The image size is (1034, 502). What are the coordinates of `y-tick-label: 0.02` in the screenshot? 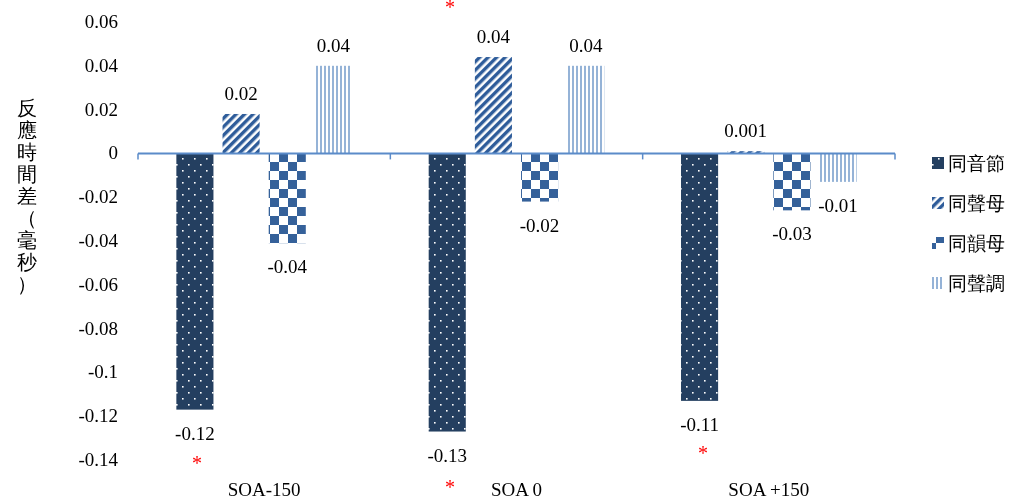 It's located at (101, 109).